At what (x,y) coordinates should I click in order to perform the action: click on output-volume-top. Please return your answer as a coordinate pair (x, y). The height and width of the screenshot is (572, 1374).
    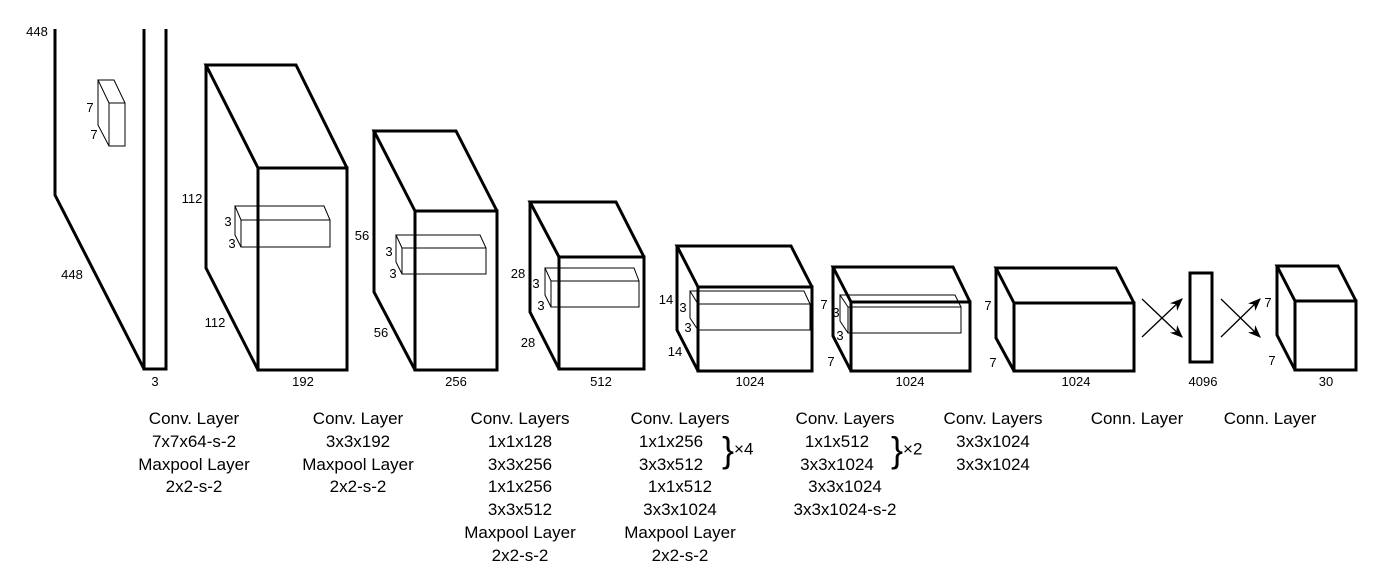
    Looking at the image, I should click on (1316, 283).